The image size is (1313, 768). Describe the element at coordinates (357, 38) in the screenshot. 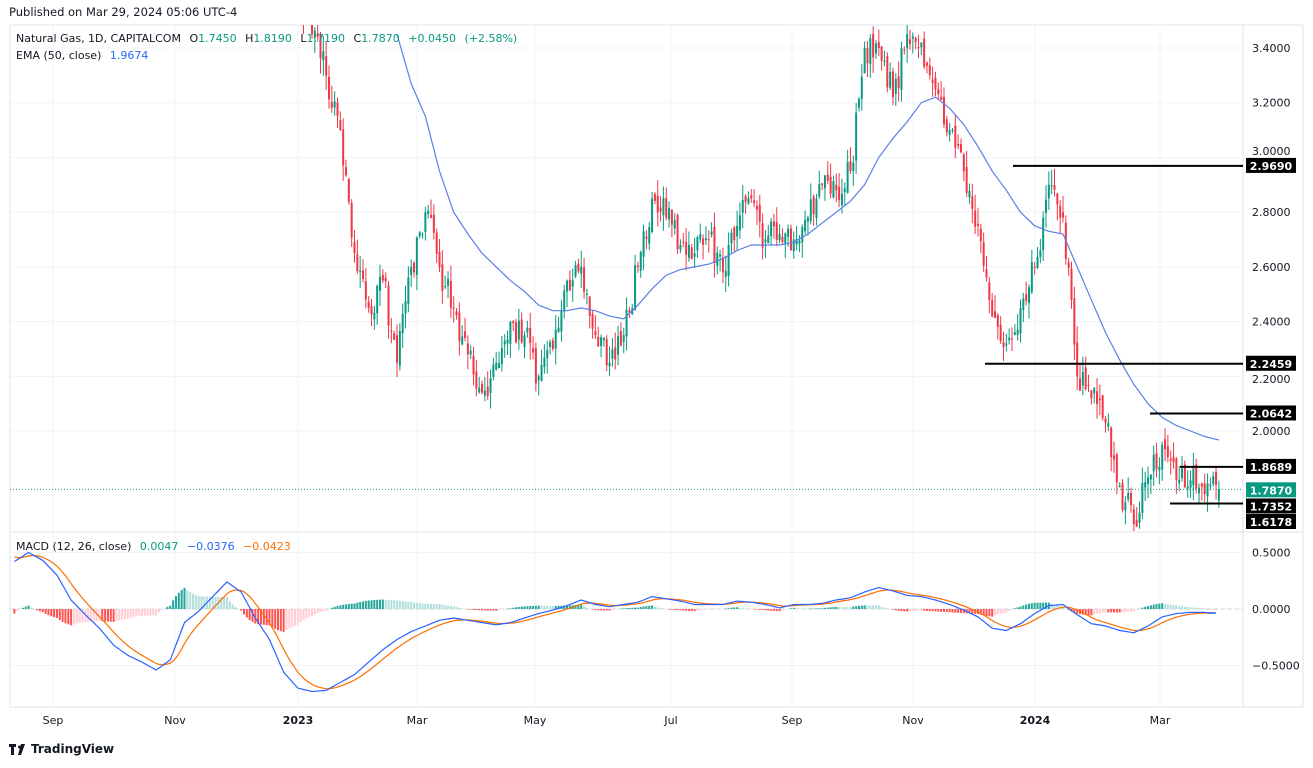

I see `close-label: C` at that location.